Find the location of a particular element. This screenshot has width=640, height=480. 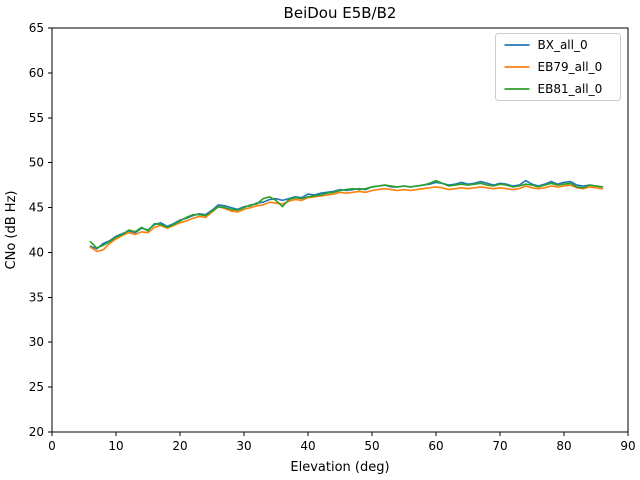

y-tick-label: 40 is located at coordinates (36, 252).